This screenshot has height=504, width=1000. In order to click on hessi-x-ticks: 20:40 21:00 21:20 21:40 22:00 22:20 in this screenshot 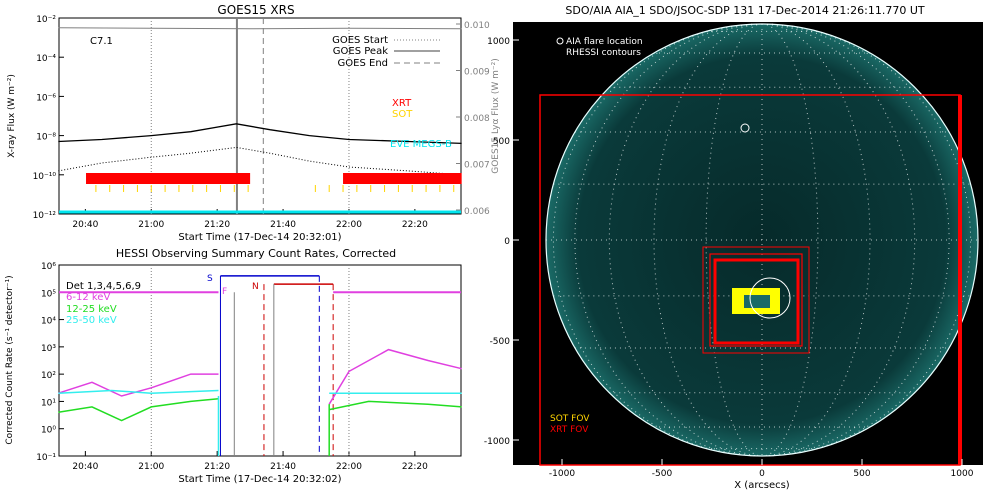, I will do `click(250, 461)`.